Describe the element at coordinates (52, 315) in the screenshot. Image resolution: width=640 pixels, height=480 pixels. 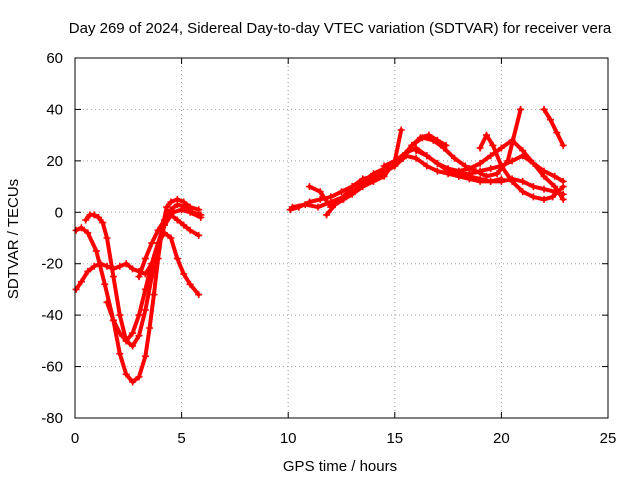
I see `y-tick-label: -40` at that location.